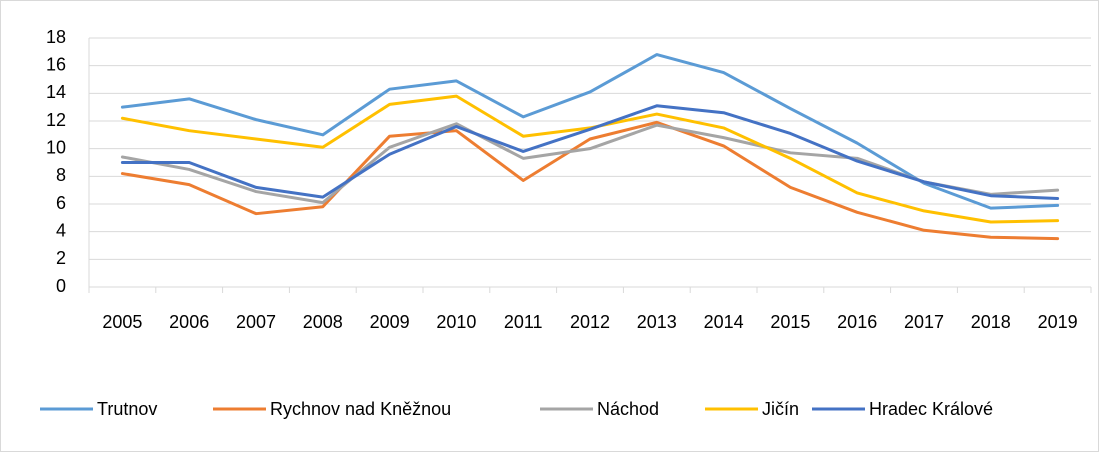 The width and height of the screenshot is (1099, 452). I want to click on legend-label: Náchod, so click(628, 409).